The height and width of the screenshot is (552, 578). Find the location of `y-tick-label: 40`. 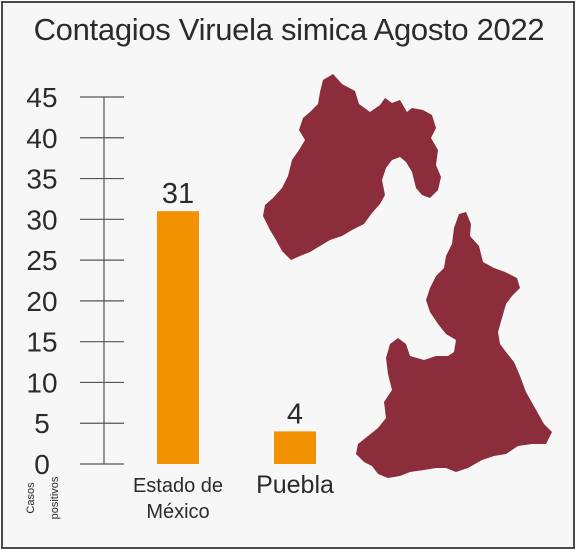

y-tick-label: 40 is located at coordinates (41, 138).